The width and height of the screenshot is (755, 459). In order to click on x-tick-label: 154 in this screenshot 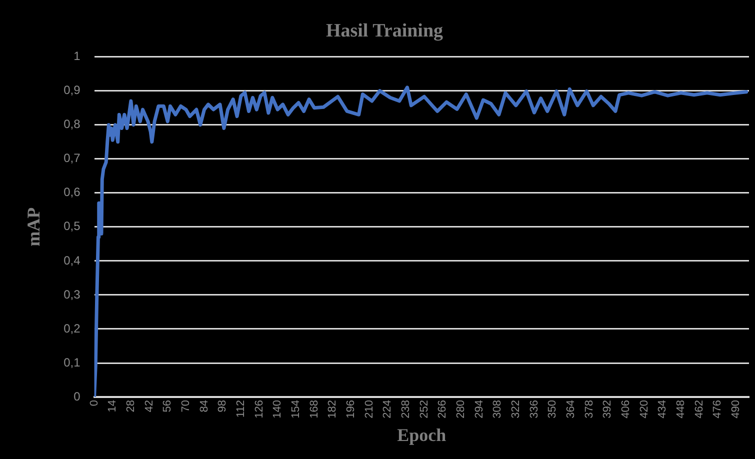, I will do `click(296, 409)`.